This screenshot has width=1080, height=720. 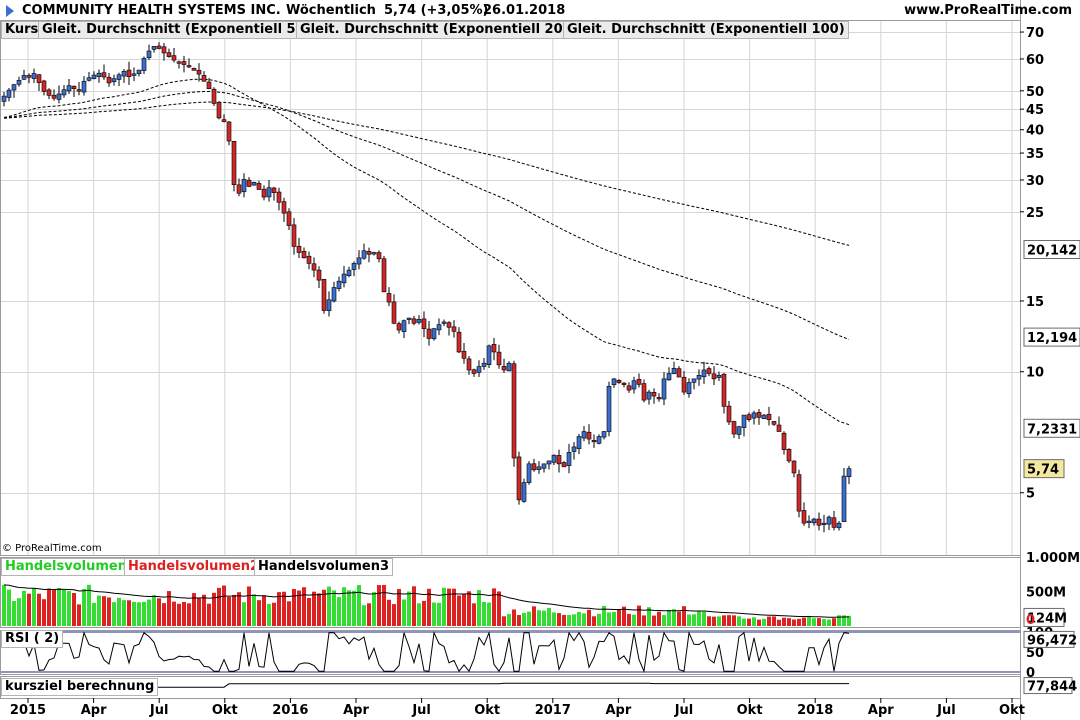 I want to click on rsi-label: RSI ( 2), so click(x=32, y=639).